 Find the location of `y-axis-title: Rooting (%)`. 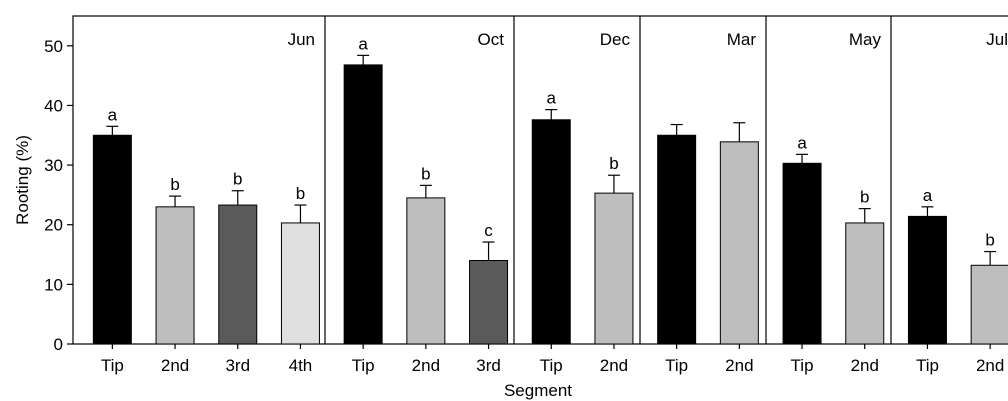

y-axis-title: Rooting (%) is located at coordinates (22, 180).